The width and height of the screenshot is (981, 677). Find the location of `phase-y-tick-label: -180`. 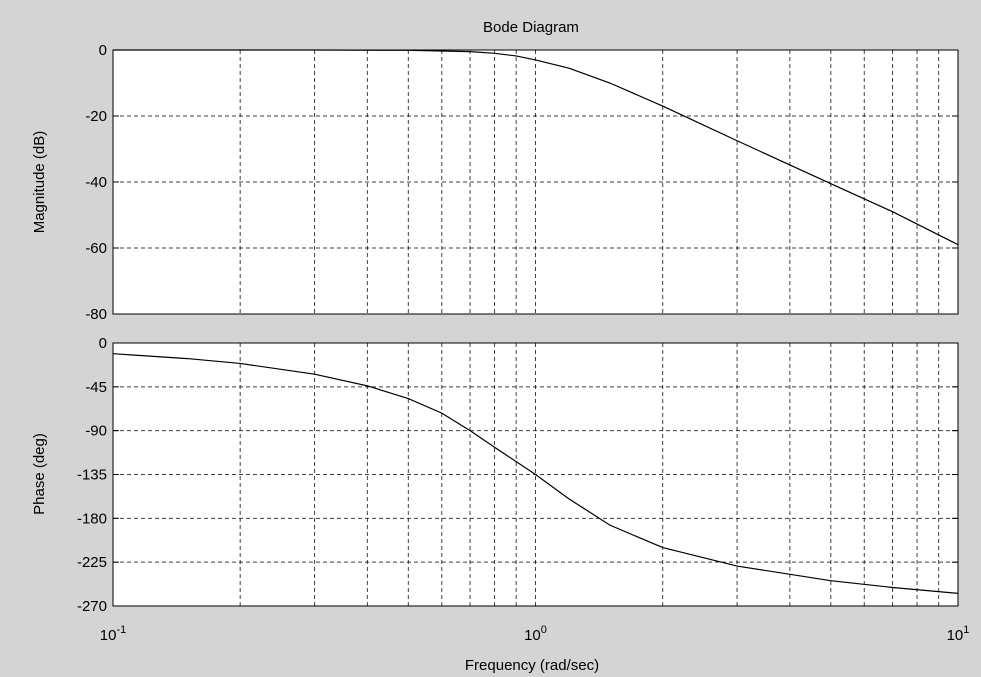

phase-y-tick-label: -180 is located at coordinates (92, 518).